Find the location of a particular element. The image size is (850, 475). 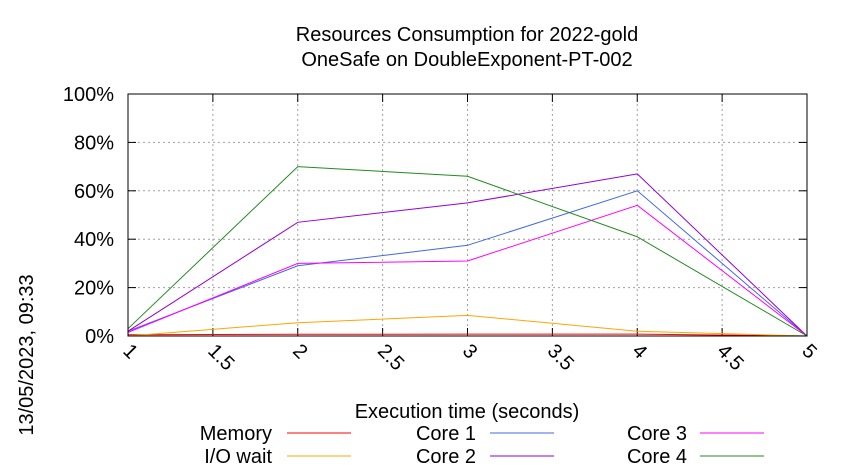

y-tick-label: 100% is located at coordinates (88, 95).